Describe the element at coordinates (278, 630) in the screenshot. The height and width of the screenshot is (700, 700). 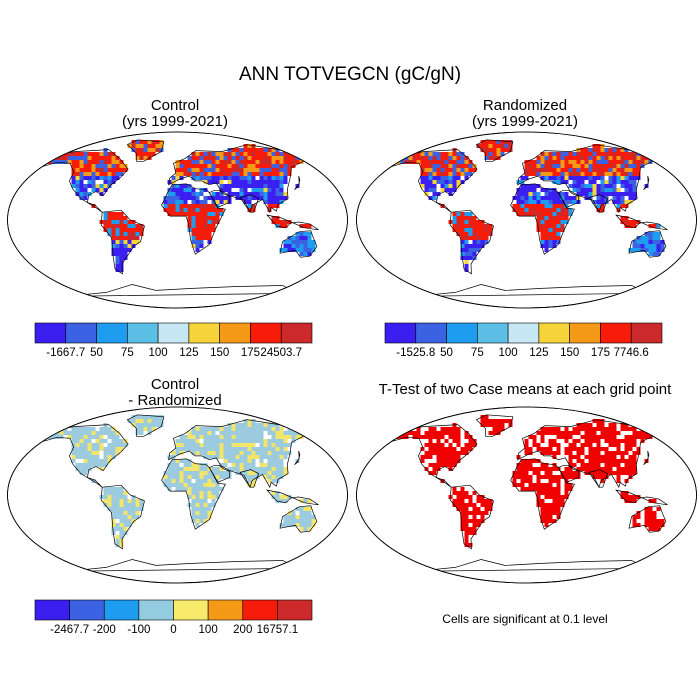
I see `colorbar-tick-label: 16757.1` at that location.